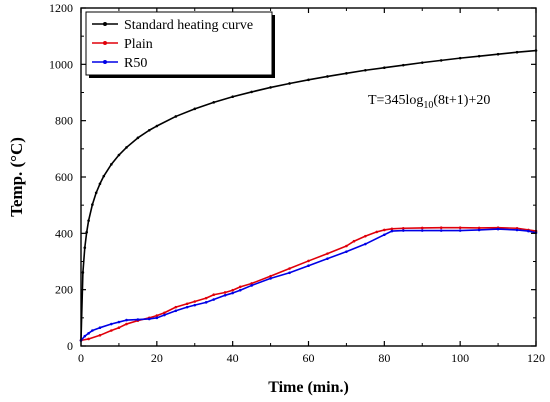 This screenshot has height=402, width=550. I want to click on x-tick-label: 40, so click(233, 358).